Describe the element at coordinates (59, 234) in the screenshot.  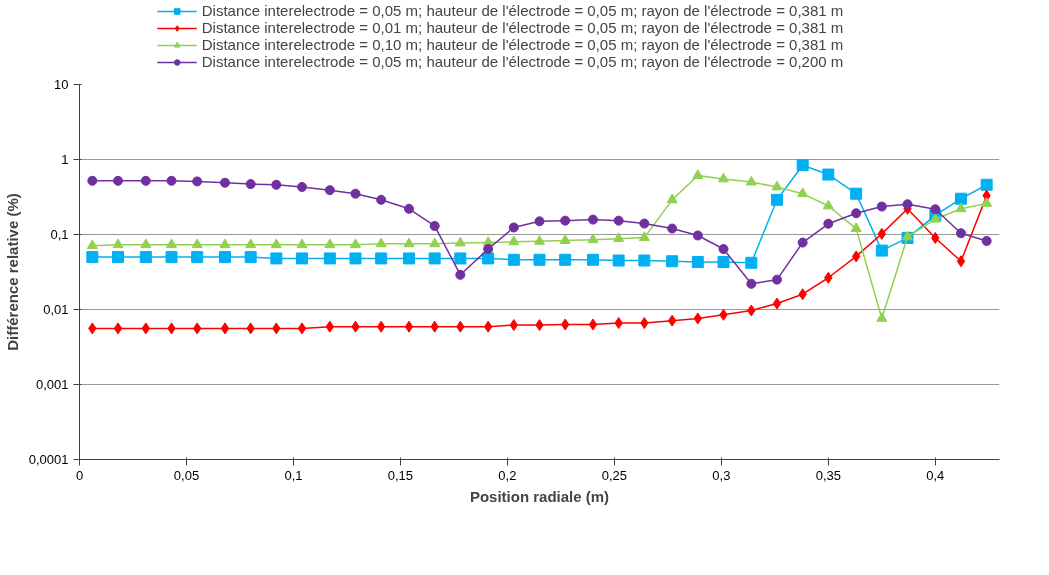
I see `y-tick-label: 0,1` at that location.